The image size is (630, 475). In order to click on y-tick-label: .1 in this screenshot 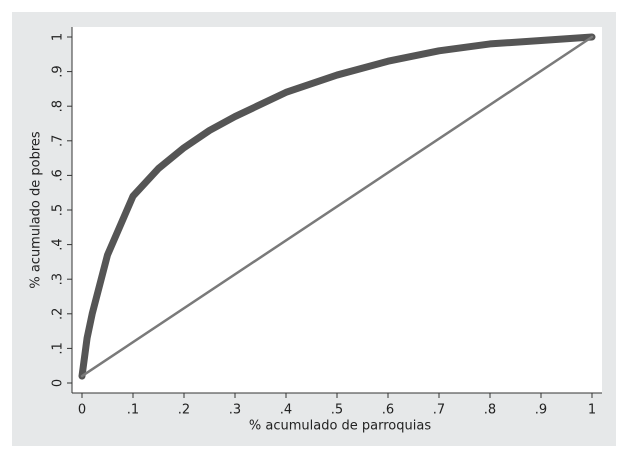, I will do `click(58, 348)`.